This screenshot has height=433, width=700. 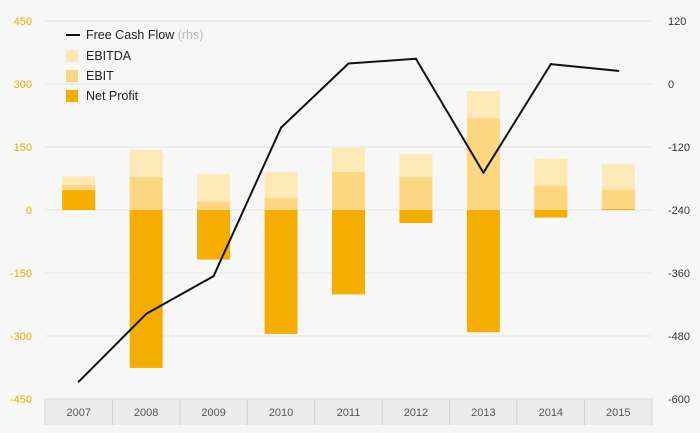 What do you see at coordinates (679, 400) in the screenshot?
I see `right-tick-label: -600` at bounding box center [679, 400].